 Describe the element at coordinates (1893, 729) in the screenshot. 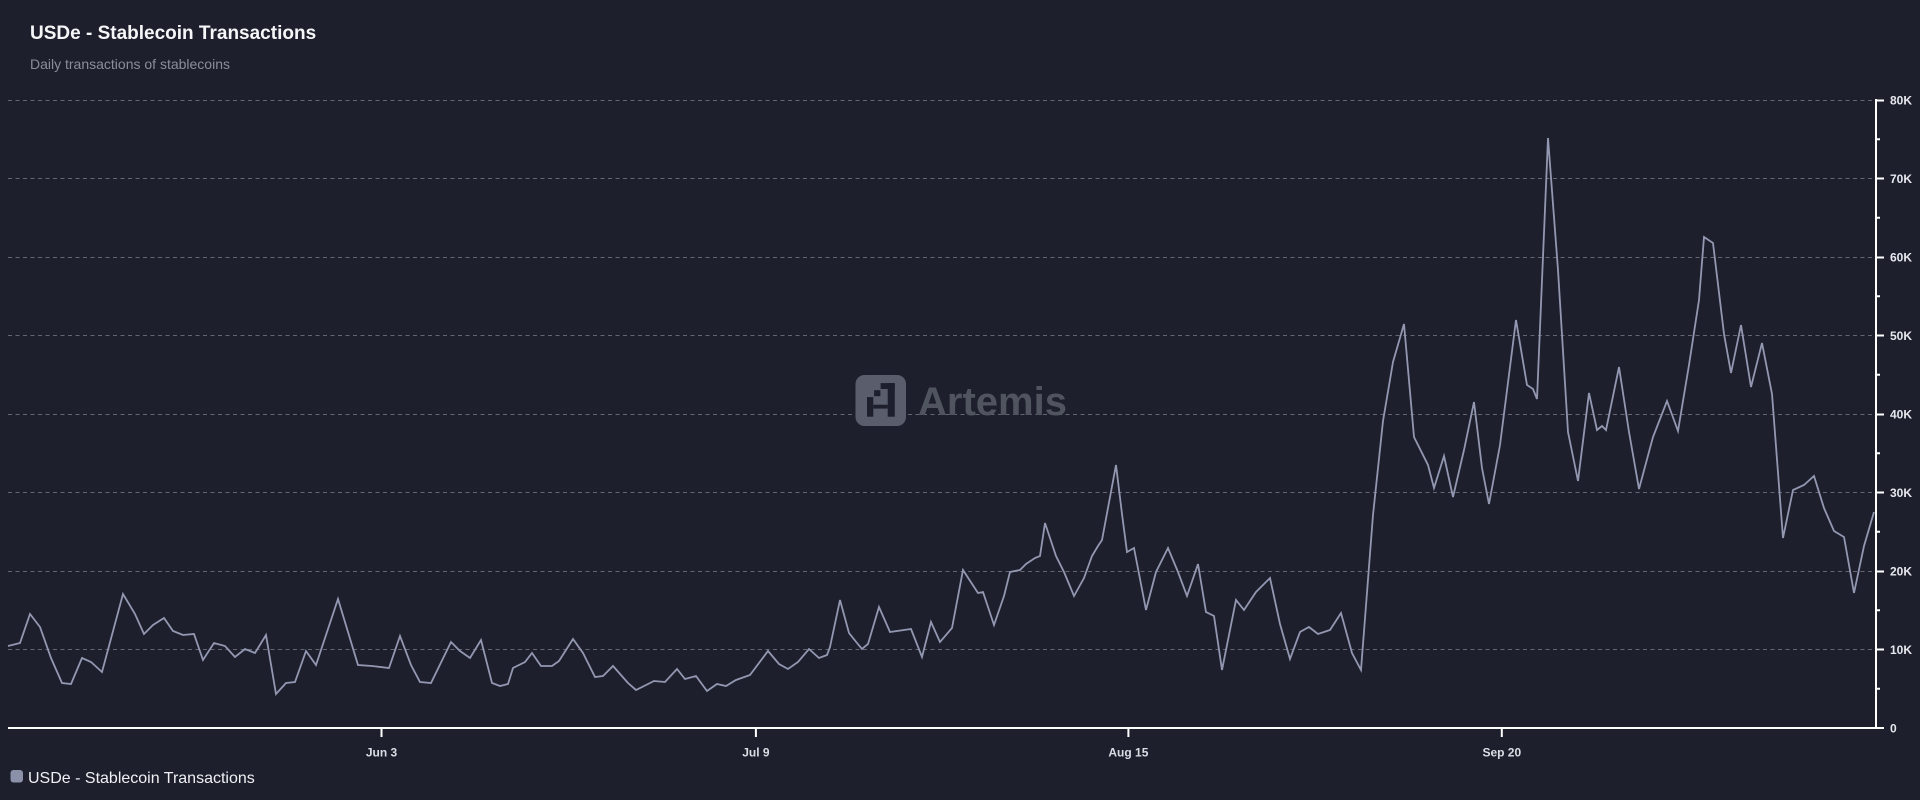

I see `svg-text: 0` at that location.